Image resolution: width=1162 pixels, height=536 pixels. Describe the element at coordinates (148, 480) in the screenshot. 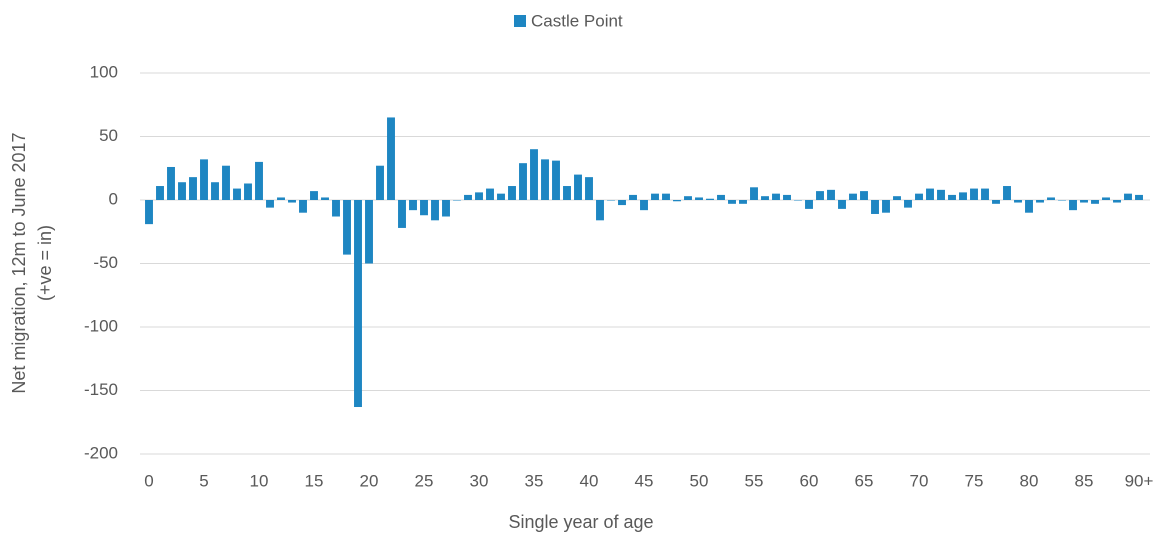

I see `x-tick-label: 0` at that location.